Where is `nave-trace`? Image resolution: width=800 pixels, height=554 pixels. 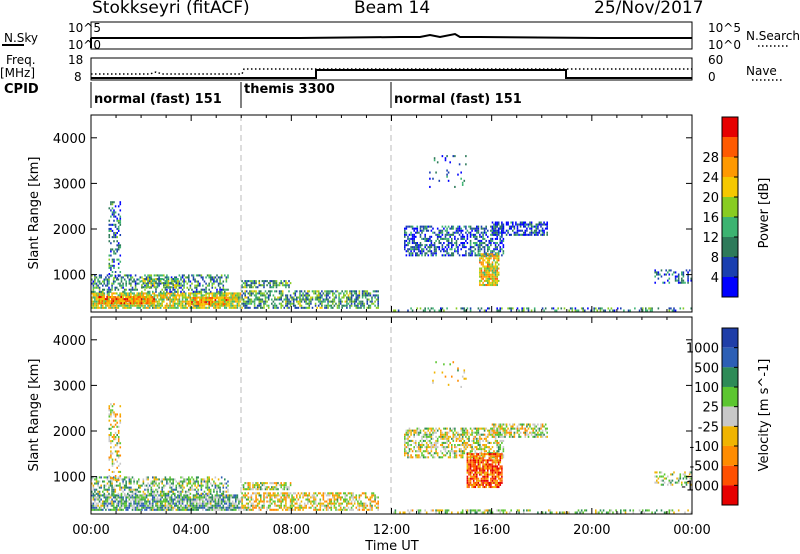 nave-trace is located at coordinates (391, 74).